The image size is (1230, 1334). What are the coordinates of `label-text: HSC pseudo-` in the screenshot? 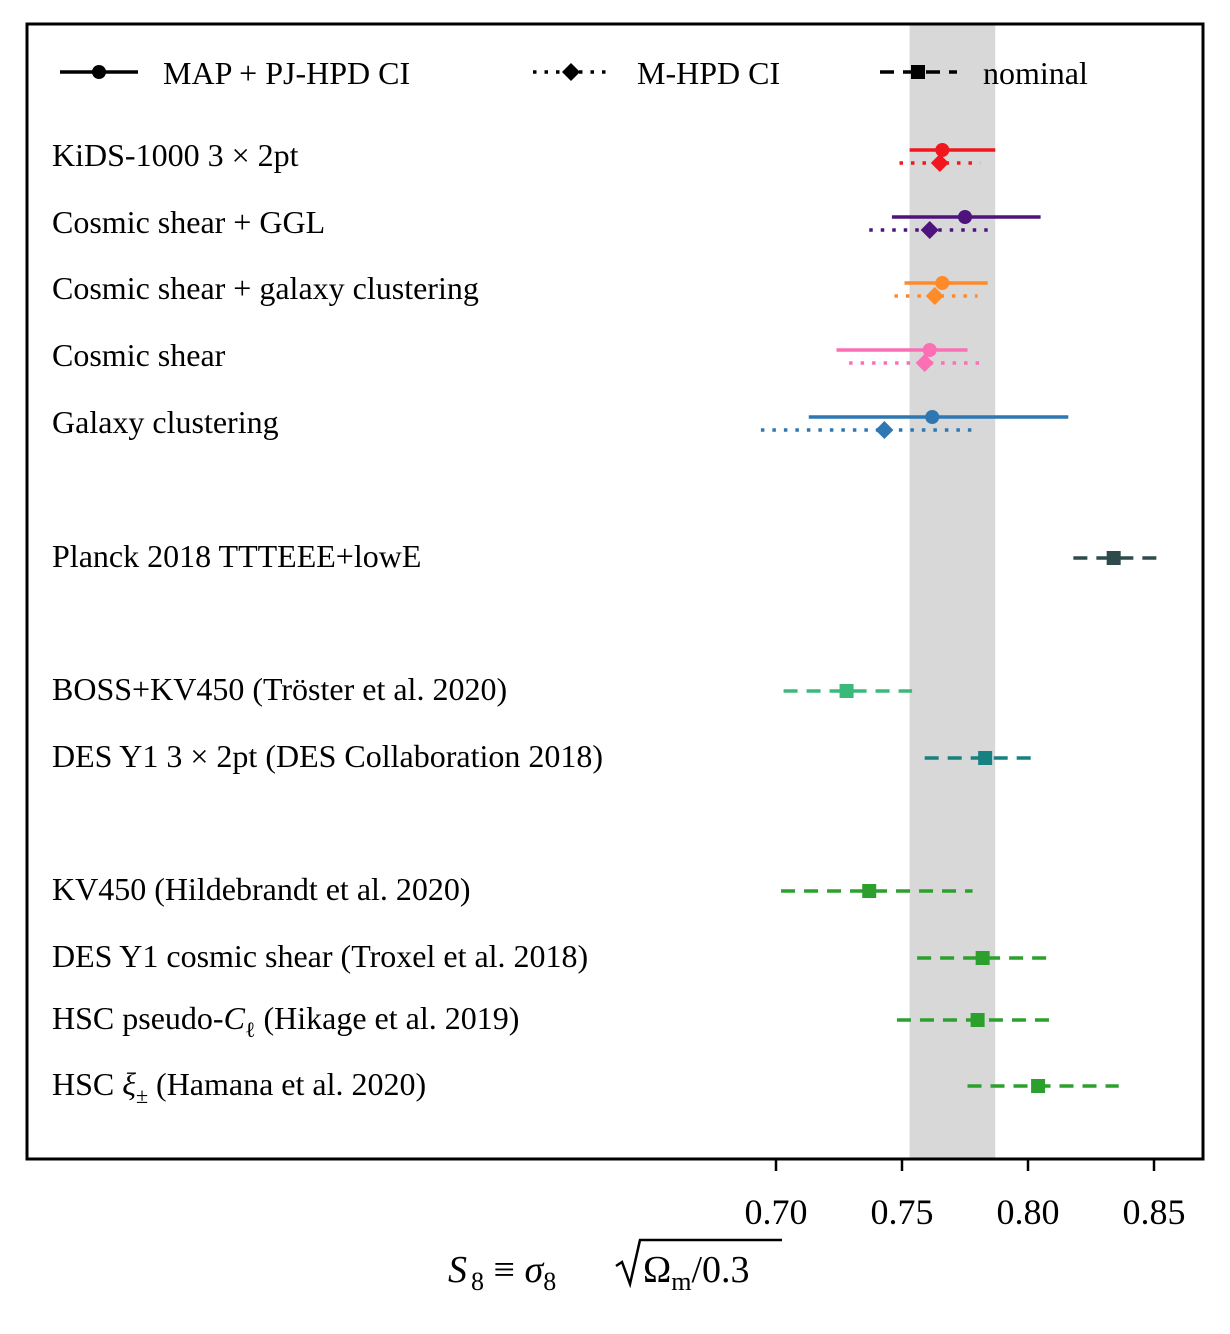 It's located at (138, 1018).